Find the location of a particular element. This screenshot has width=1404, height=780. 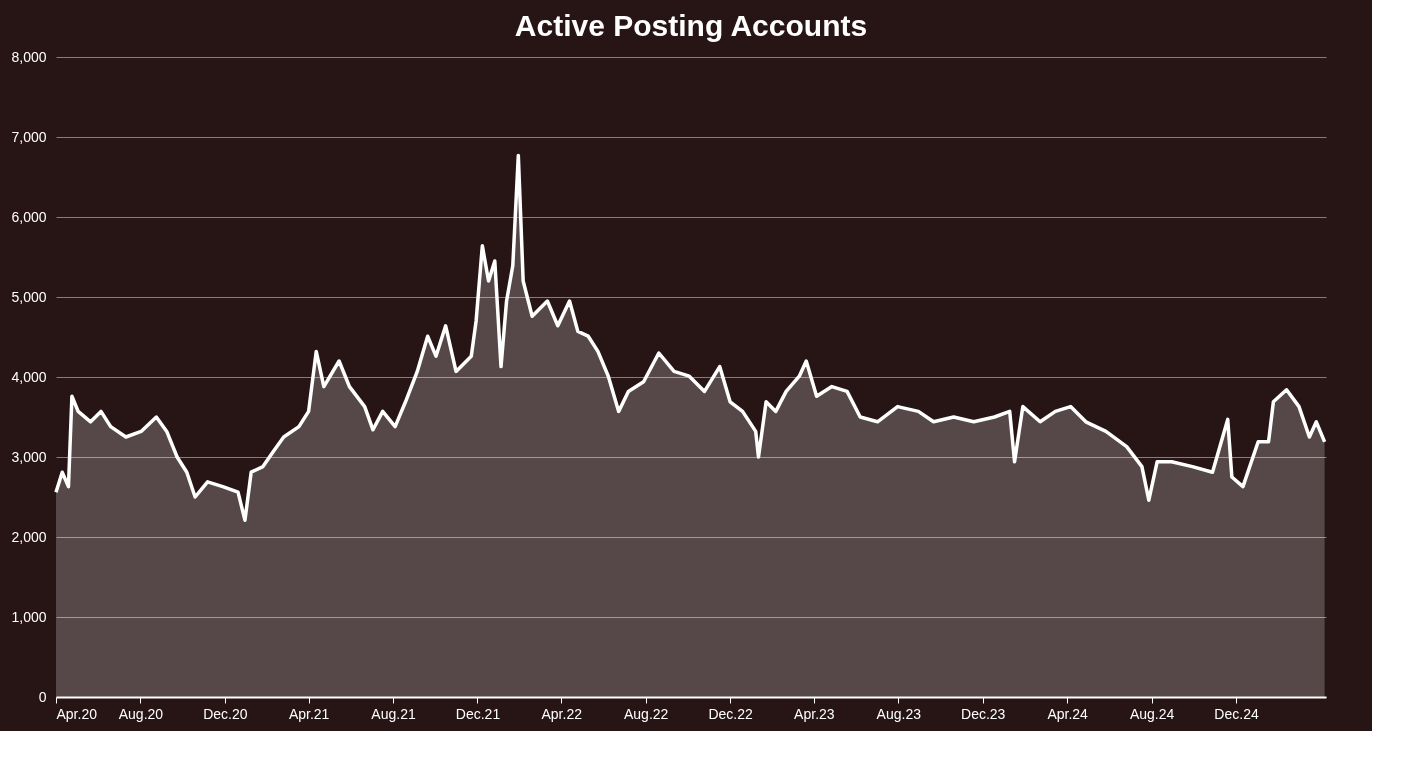

y-tick-label: 6,000 is located at coordinates (29, 216).